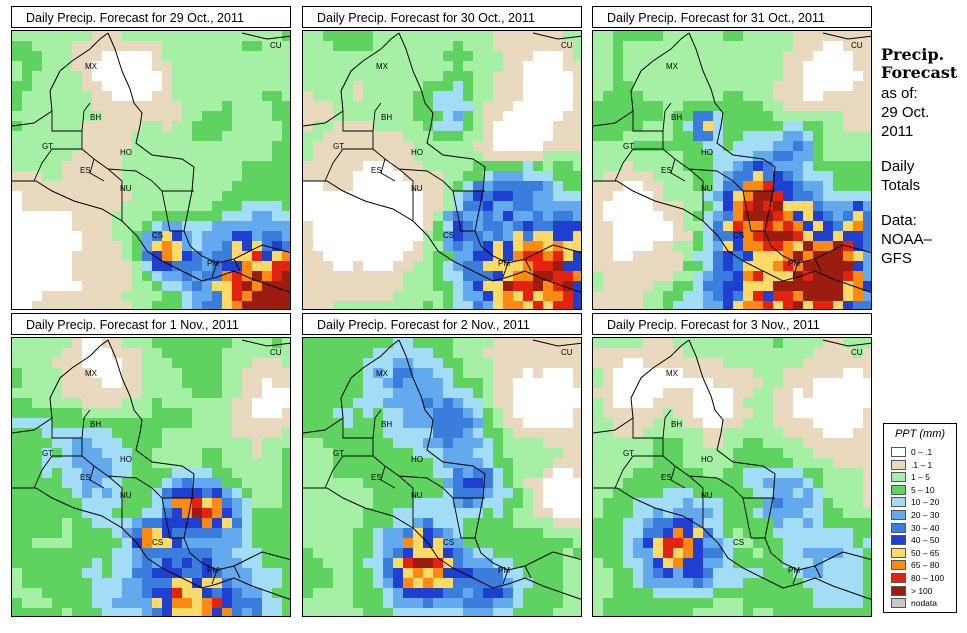 The width and height of the screenshot is (967, 633). I want to click on panel-title: Daily Precip. Forecast for 29 Oct., 2011, so click(151, 17).